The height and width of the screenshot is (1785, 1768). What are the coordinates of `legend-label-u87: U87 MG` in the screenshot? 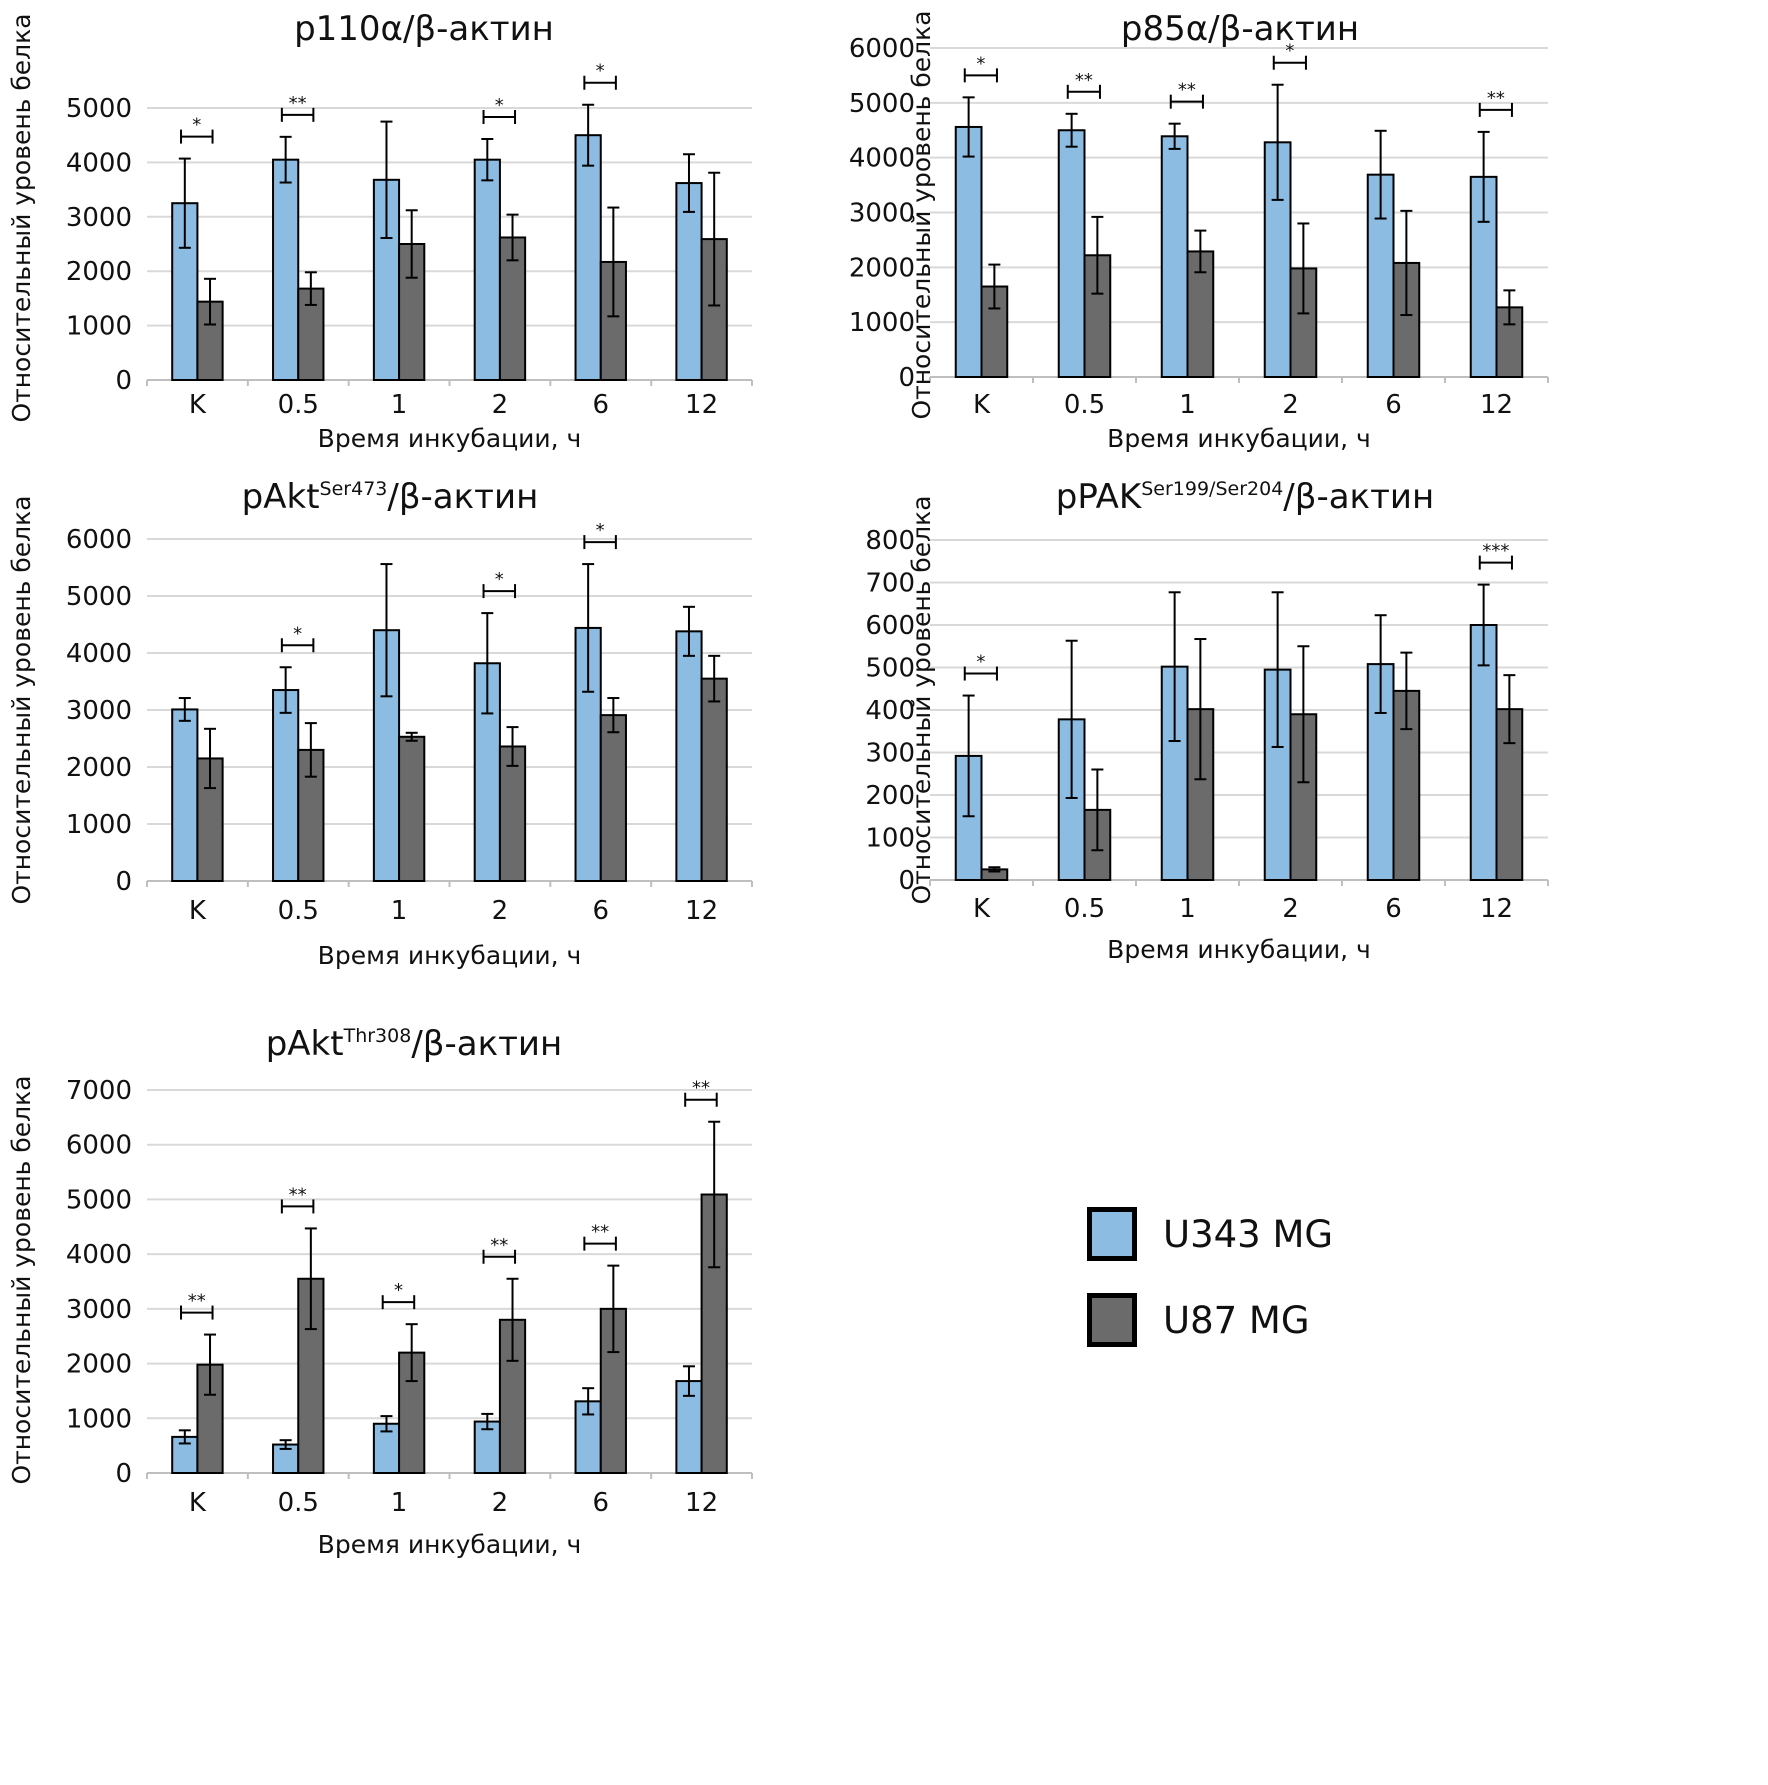 It's located at (1236, 1320).